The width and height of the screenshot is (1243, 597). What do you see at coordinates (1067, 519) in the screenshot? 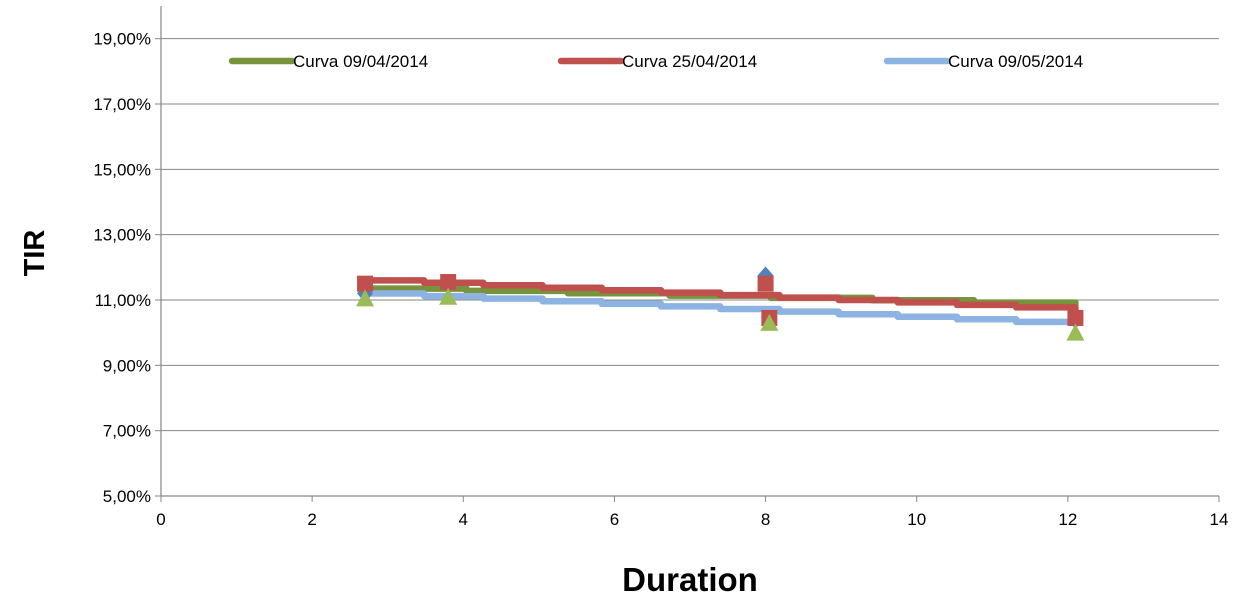
I see `x-tick-label-6: 12` at bounding box center [1067, 519].